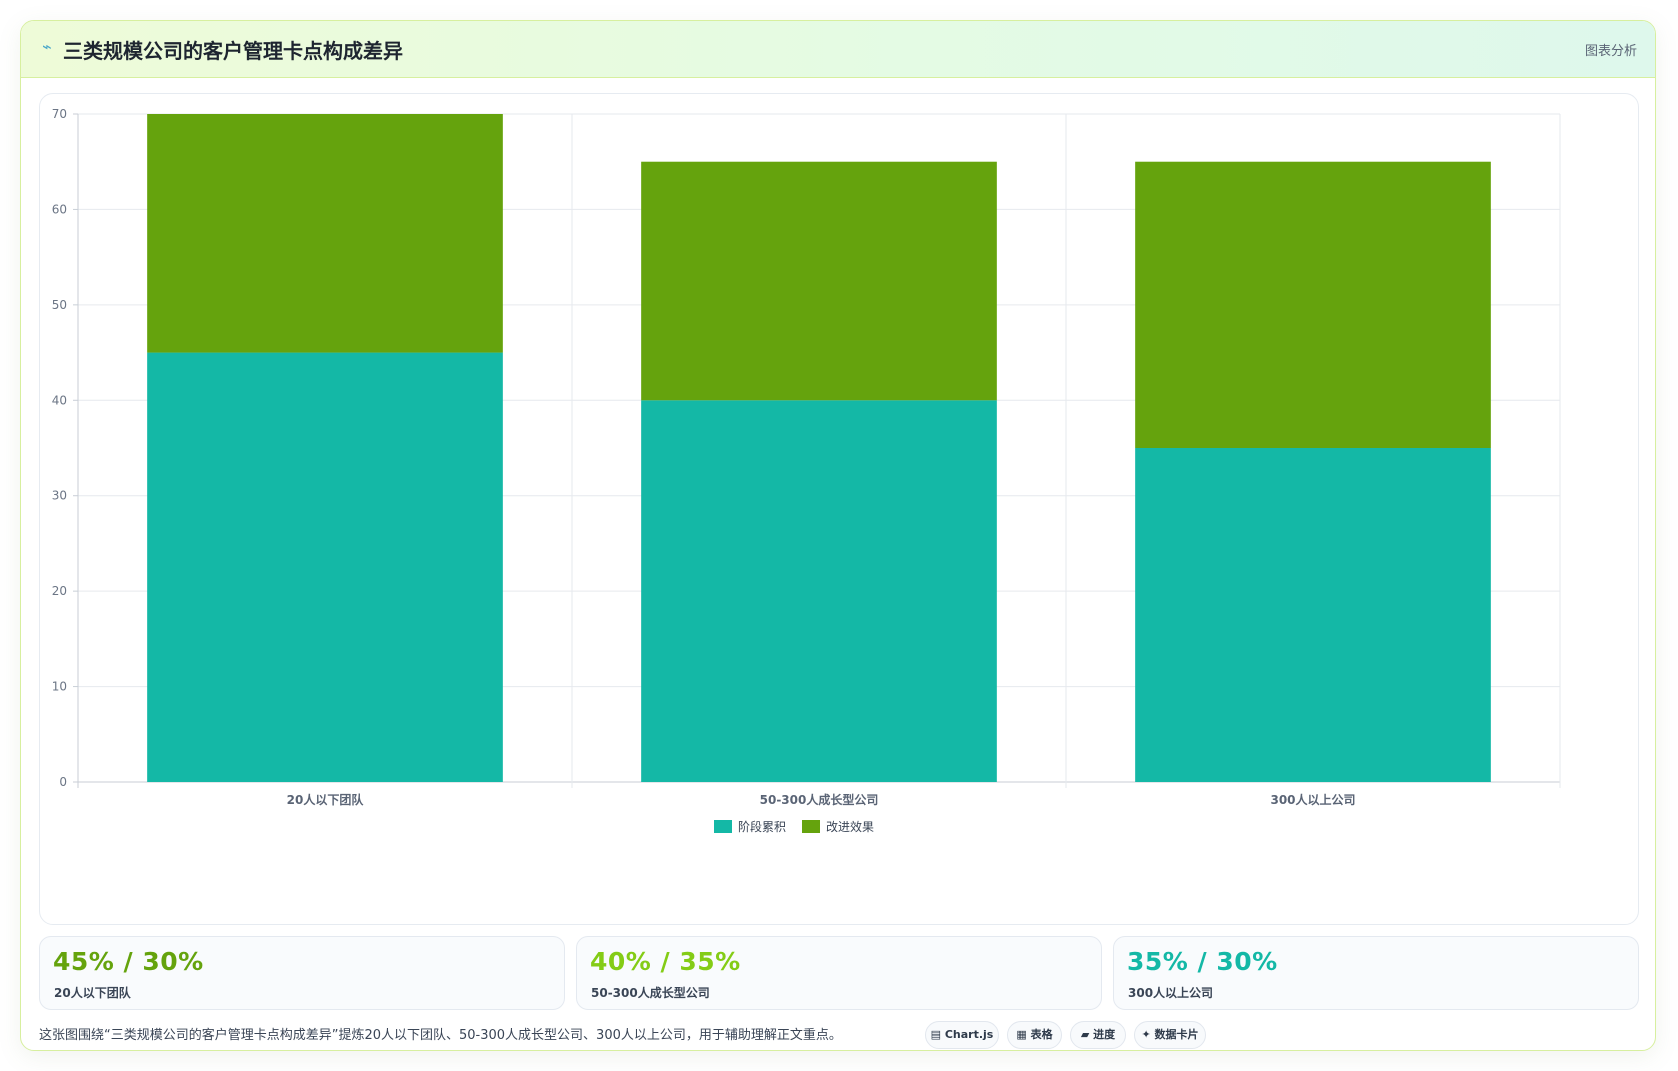 The height and width of the screenshot is (1071, 1678). What do you see at coordinates (665, 961) in the screenshot?
I see `stat-value: 40% / 35%` at bounding box center [665, 961].